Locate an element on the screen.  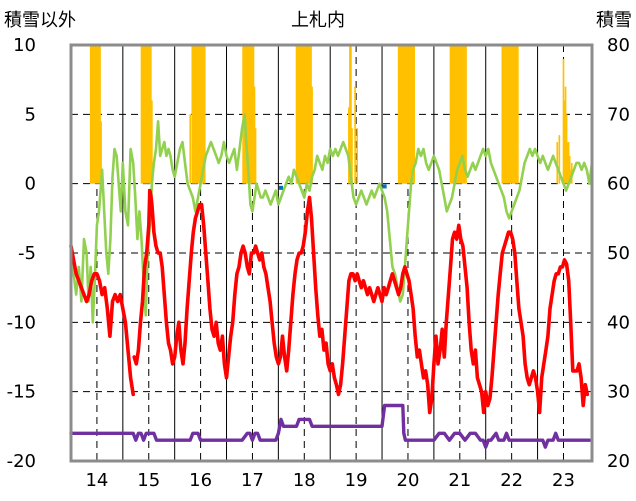
x-tick-label: 20 is located at coordinates (408, 480).